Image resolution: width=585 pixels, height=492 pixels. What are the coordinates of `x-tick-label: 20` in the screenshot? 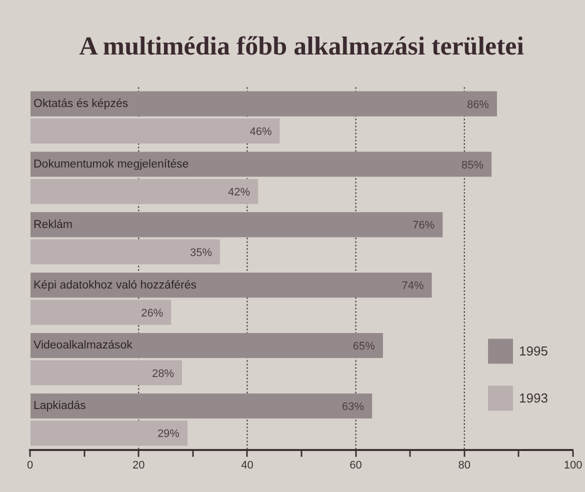 It's located at (138, 465).